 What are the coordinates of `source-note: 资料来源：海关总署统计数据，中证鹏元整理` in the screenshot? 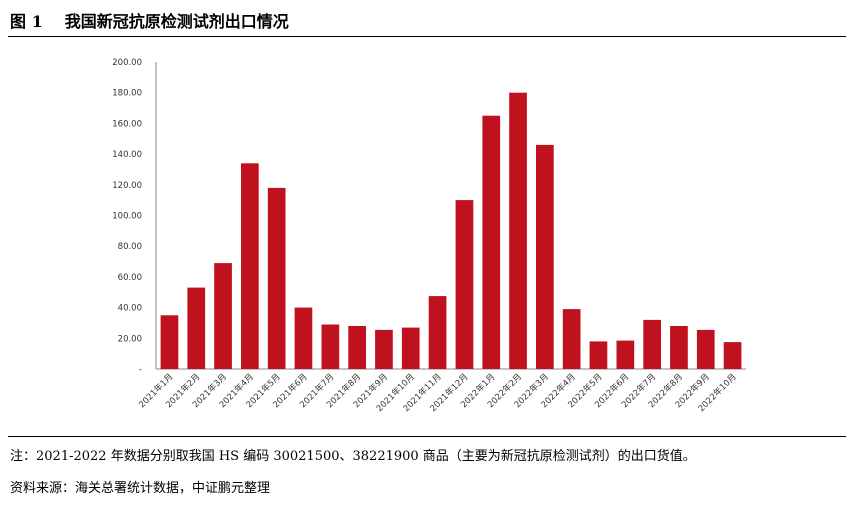 It's located at (140, 488).